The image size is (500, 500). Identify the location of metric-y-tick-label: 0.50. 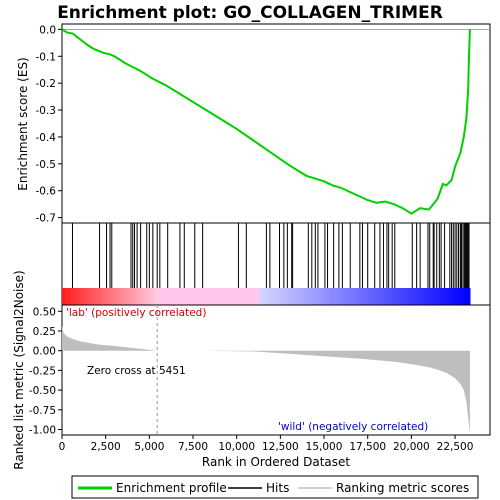
(44, 312).